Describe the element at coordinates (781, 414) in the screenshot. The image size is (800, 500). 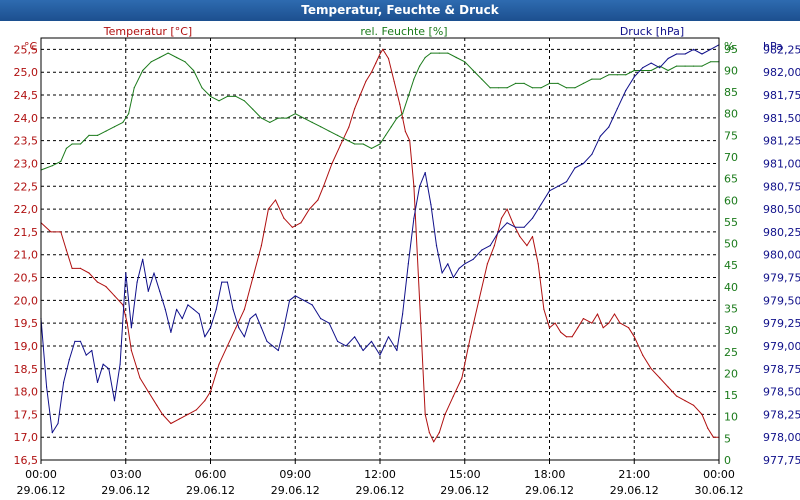
I see `pressure-axis-tick-label: 978,25` at that location.